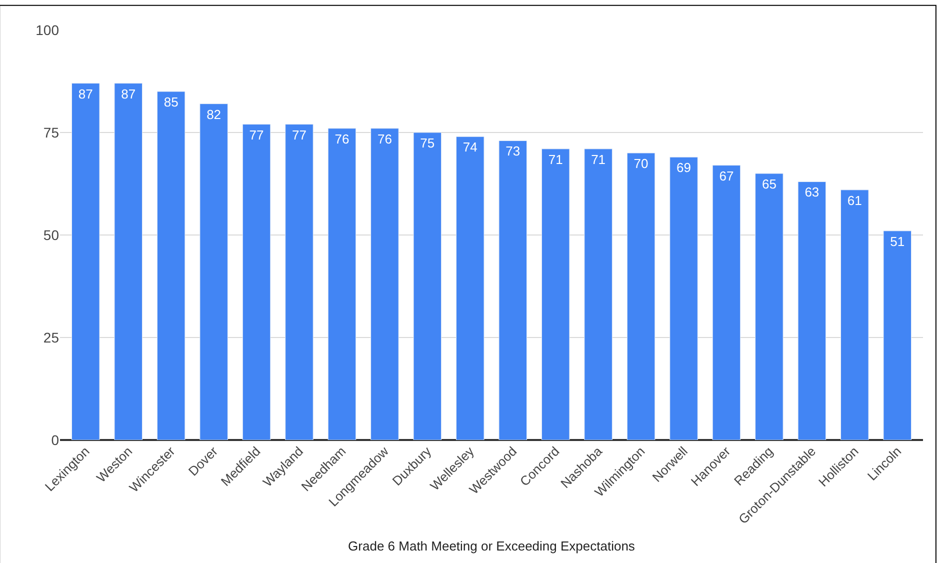  What do you see at coordinates (51, 337) in the screenshot?
I see `y-tick-label: 25` at bounding box center [51, 337].